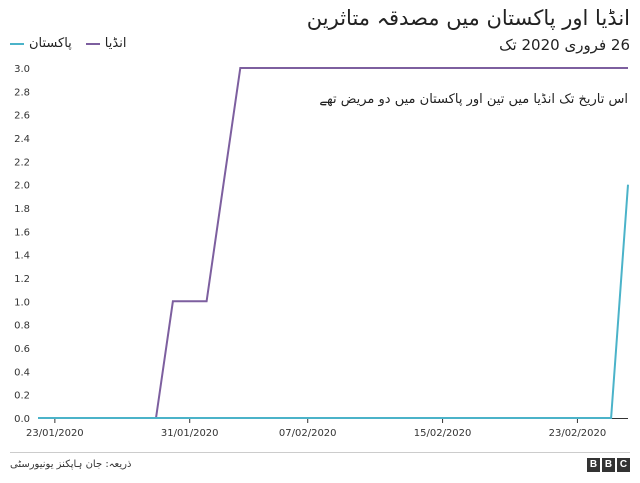 The image size is (640, 483). Describe the element at coordinates (190, 433) in the screenshot. I see `x-tick-label: 31/01/2020` at that location.